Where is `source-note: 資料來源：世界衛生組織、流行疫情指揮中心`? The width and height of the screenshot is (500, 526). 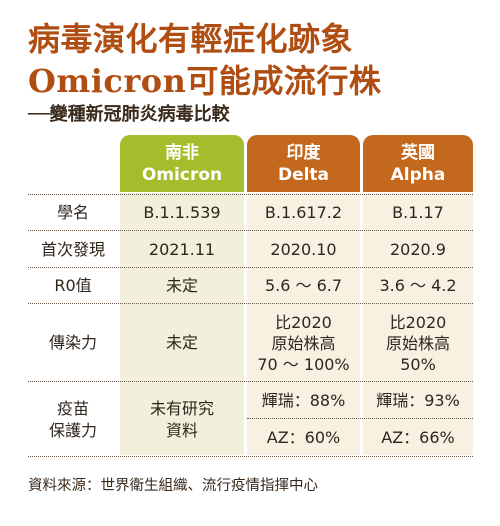 source-note: 資料來源：世界衛生組織、流行疫情指揮中心 is located at coordinates (173, 486).